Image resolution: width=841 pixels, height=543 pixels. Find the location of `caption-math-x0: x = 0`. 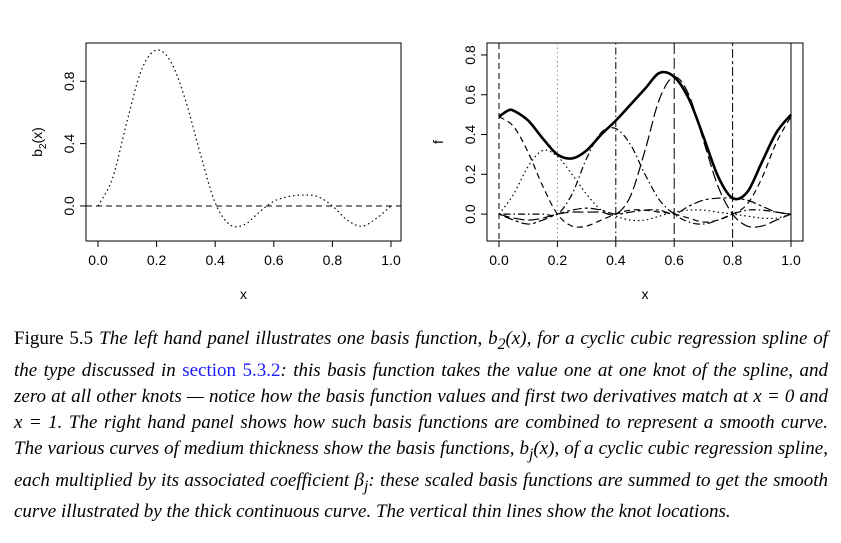

caption-math-x0: x = 0 is located at coordinates (774, 396).